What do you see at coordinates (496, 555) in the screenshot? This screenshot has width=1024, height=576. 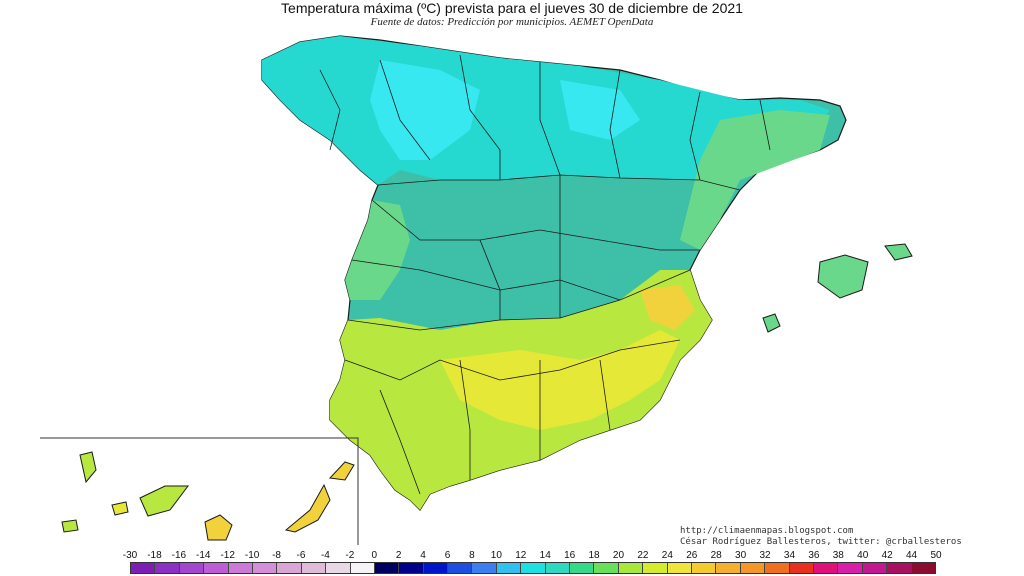 I see `legend-label: 10` at bounding box center [496, 555].